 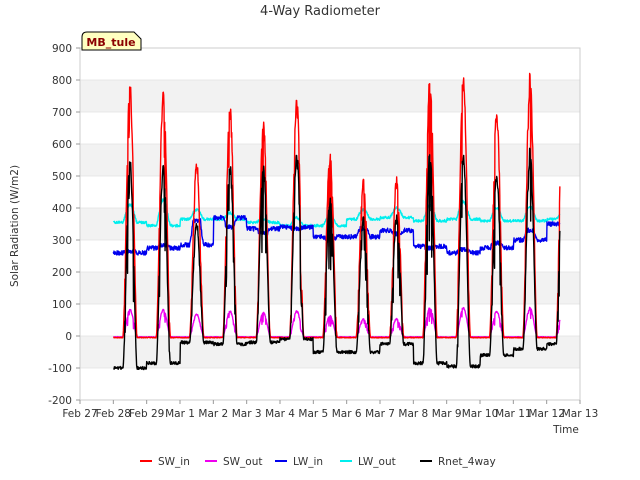 What do you see at coordinates (180, 414) in the screenshot?
I see `x-tick-label: Mar 1` at bounding box center [180, 414].